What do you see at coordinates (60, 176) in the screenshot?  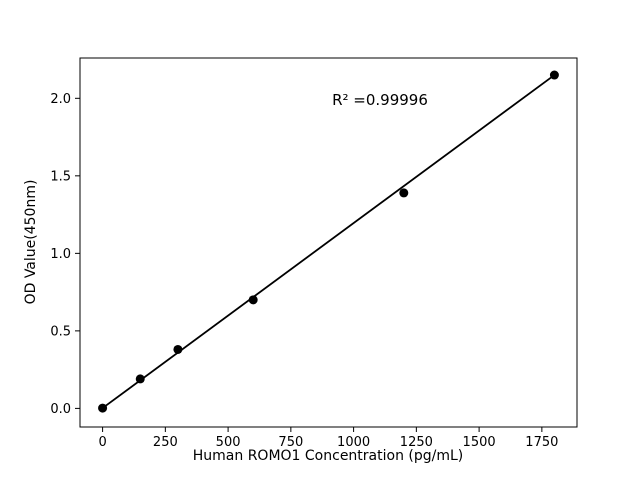 I see `y-tick-label: 1.5` at bounding box center [60, 176].